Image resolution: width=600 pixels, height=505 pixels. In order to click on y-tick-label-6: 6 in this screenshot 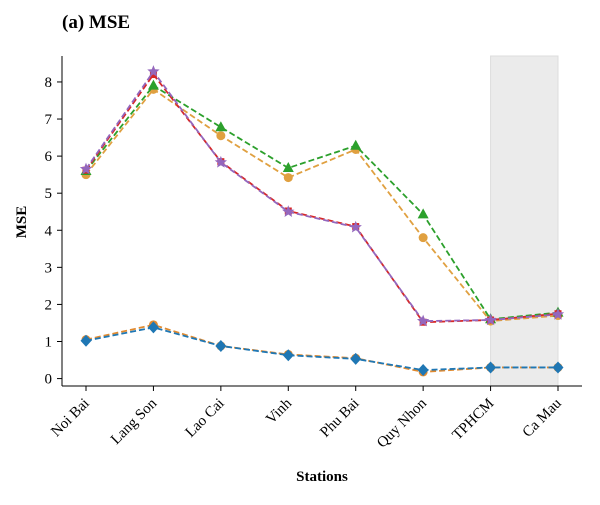, I will do `click(49, 157)`.